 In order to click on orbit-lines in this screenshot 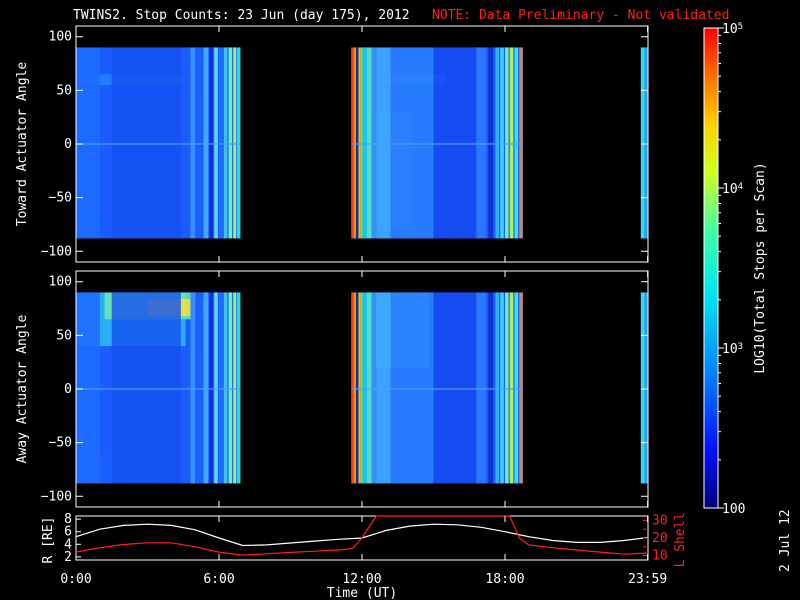, I will do `click(362, 535)`.